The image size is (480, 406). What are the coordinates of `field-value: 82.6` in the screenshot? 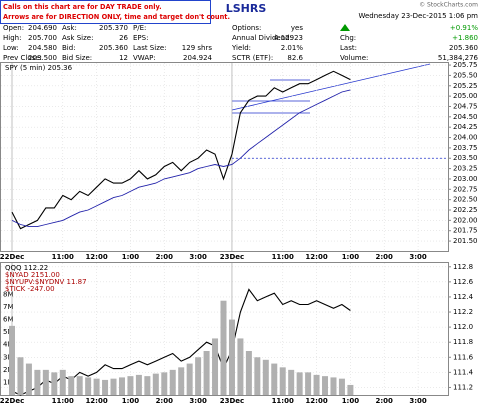 It's located at (295, 58).